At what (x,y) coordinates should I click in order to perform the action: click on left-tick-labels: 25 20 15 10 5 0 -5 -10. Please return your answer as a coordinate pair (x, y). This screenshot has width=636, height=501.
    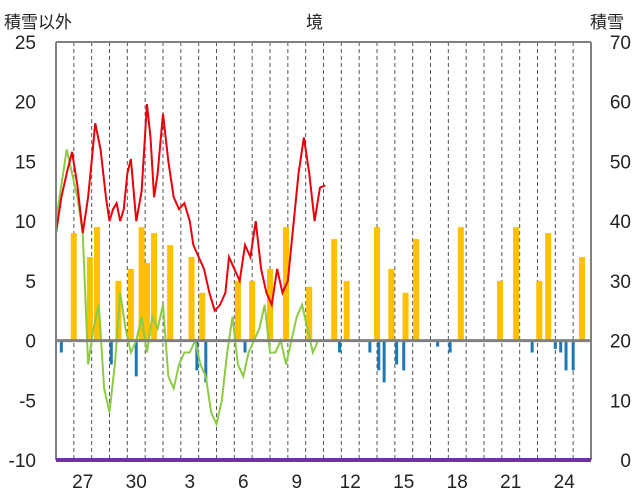
    Looking at the image, I should click on (22, 252).